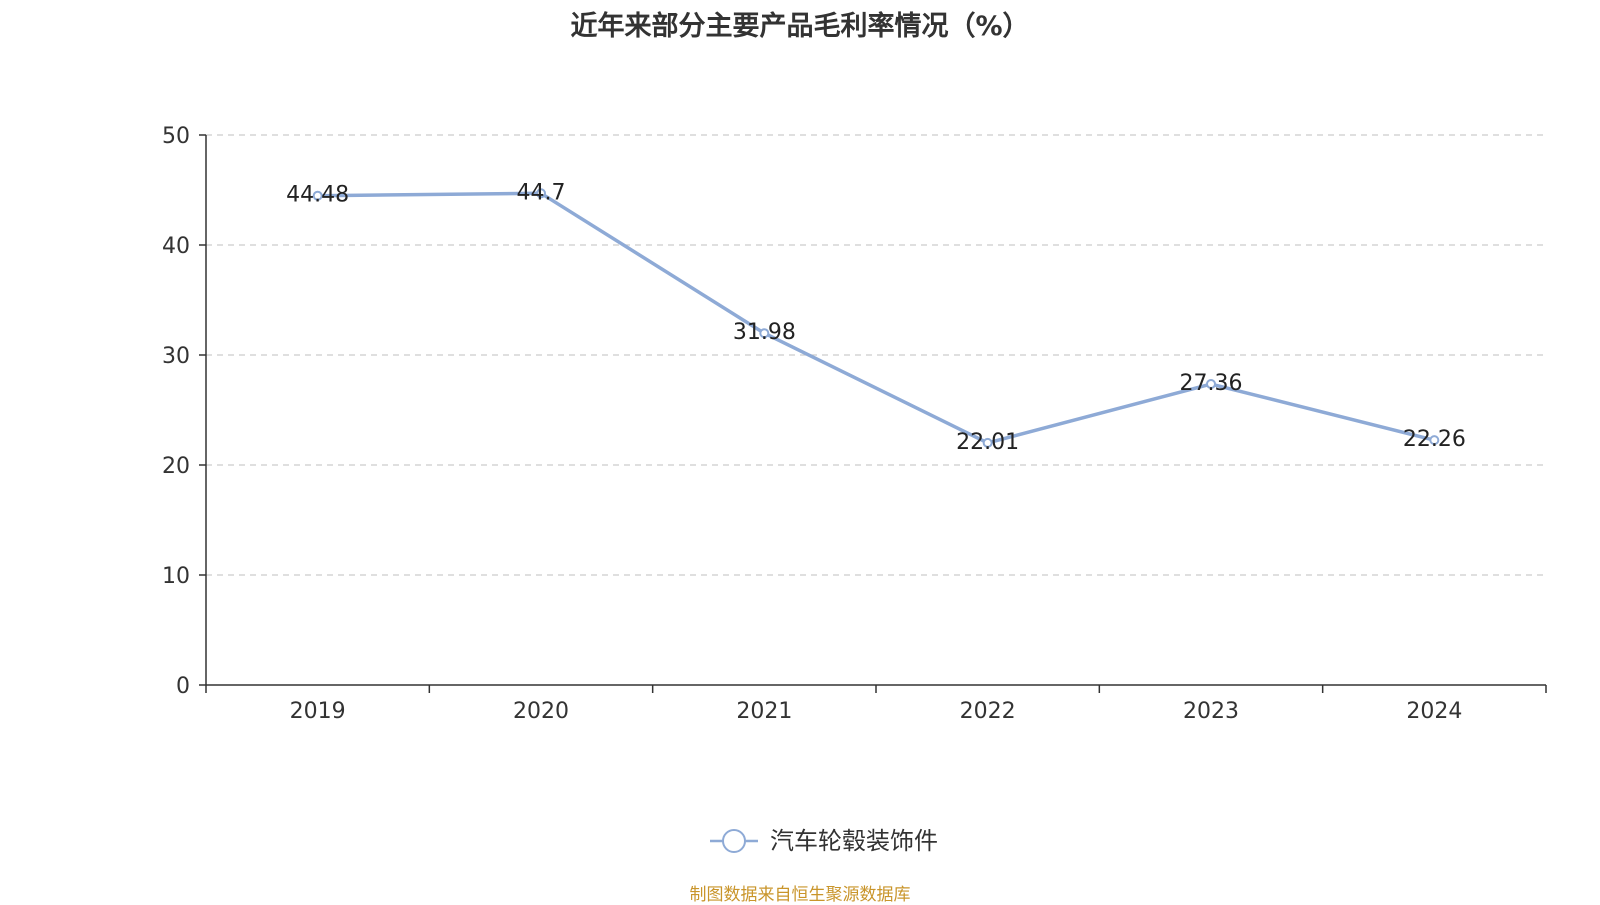 The height and width of the screenshot is (905, 1600). Describe the element at coordinates (988, 711) in the screenshot. I see `x-tick-label: 2022` at that location.